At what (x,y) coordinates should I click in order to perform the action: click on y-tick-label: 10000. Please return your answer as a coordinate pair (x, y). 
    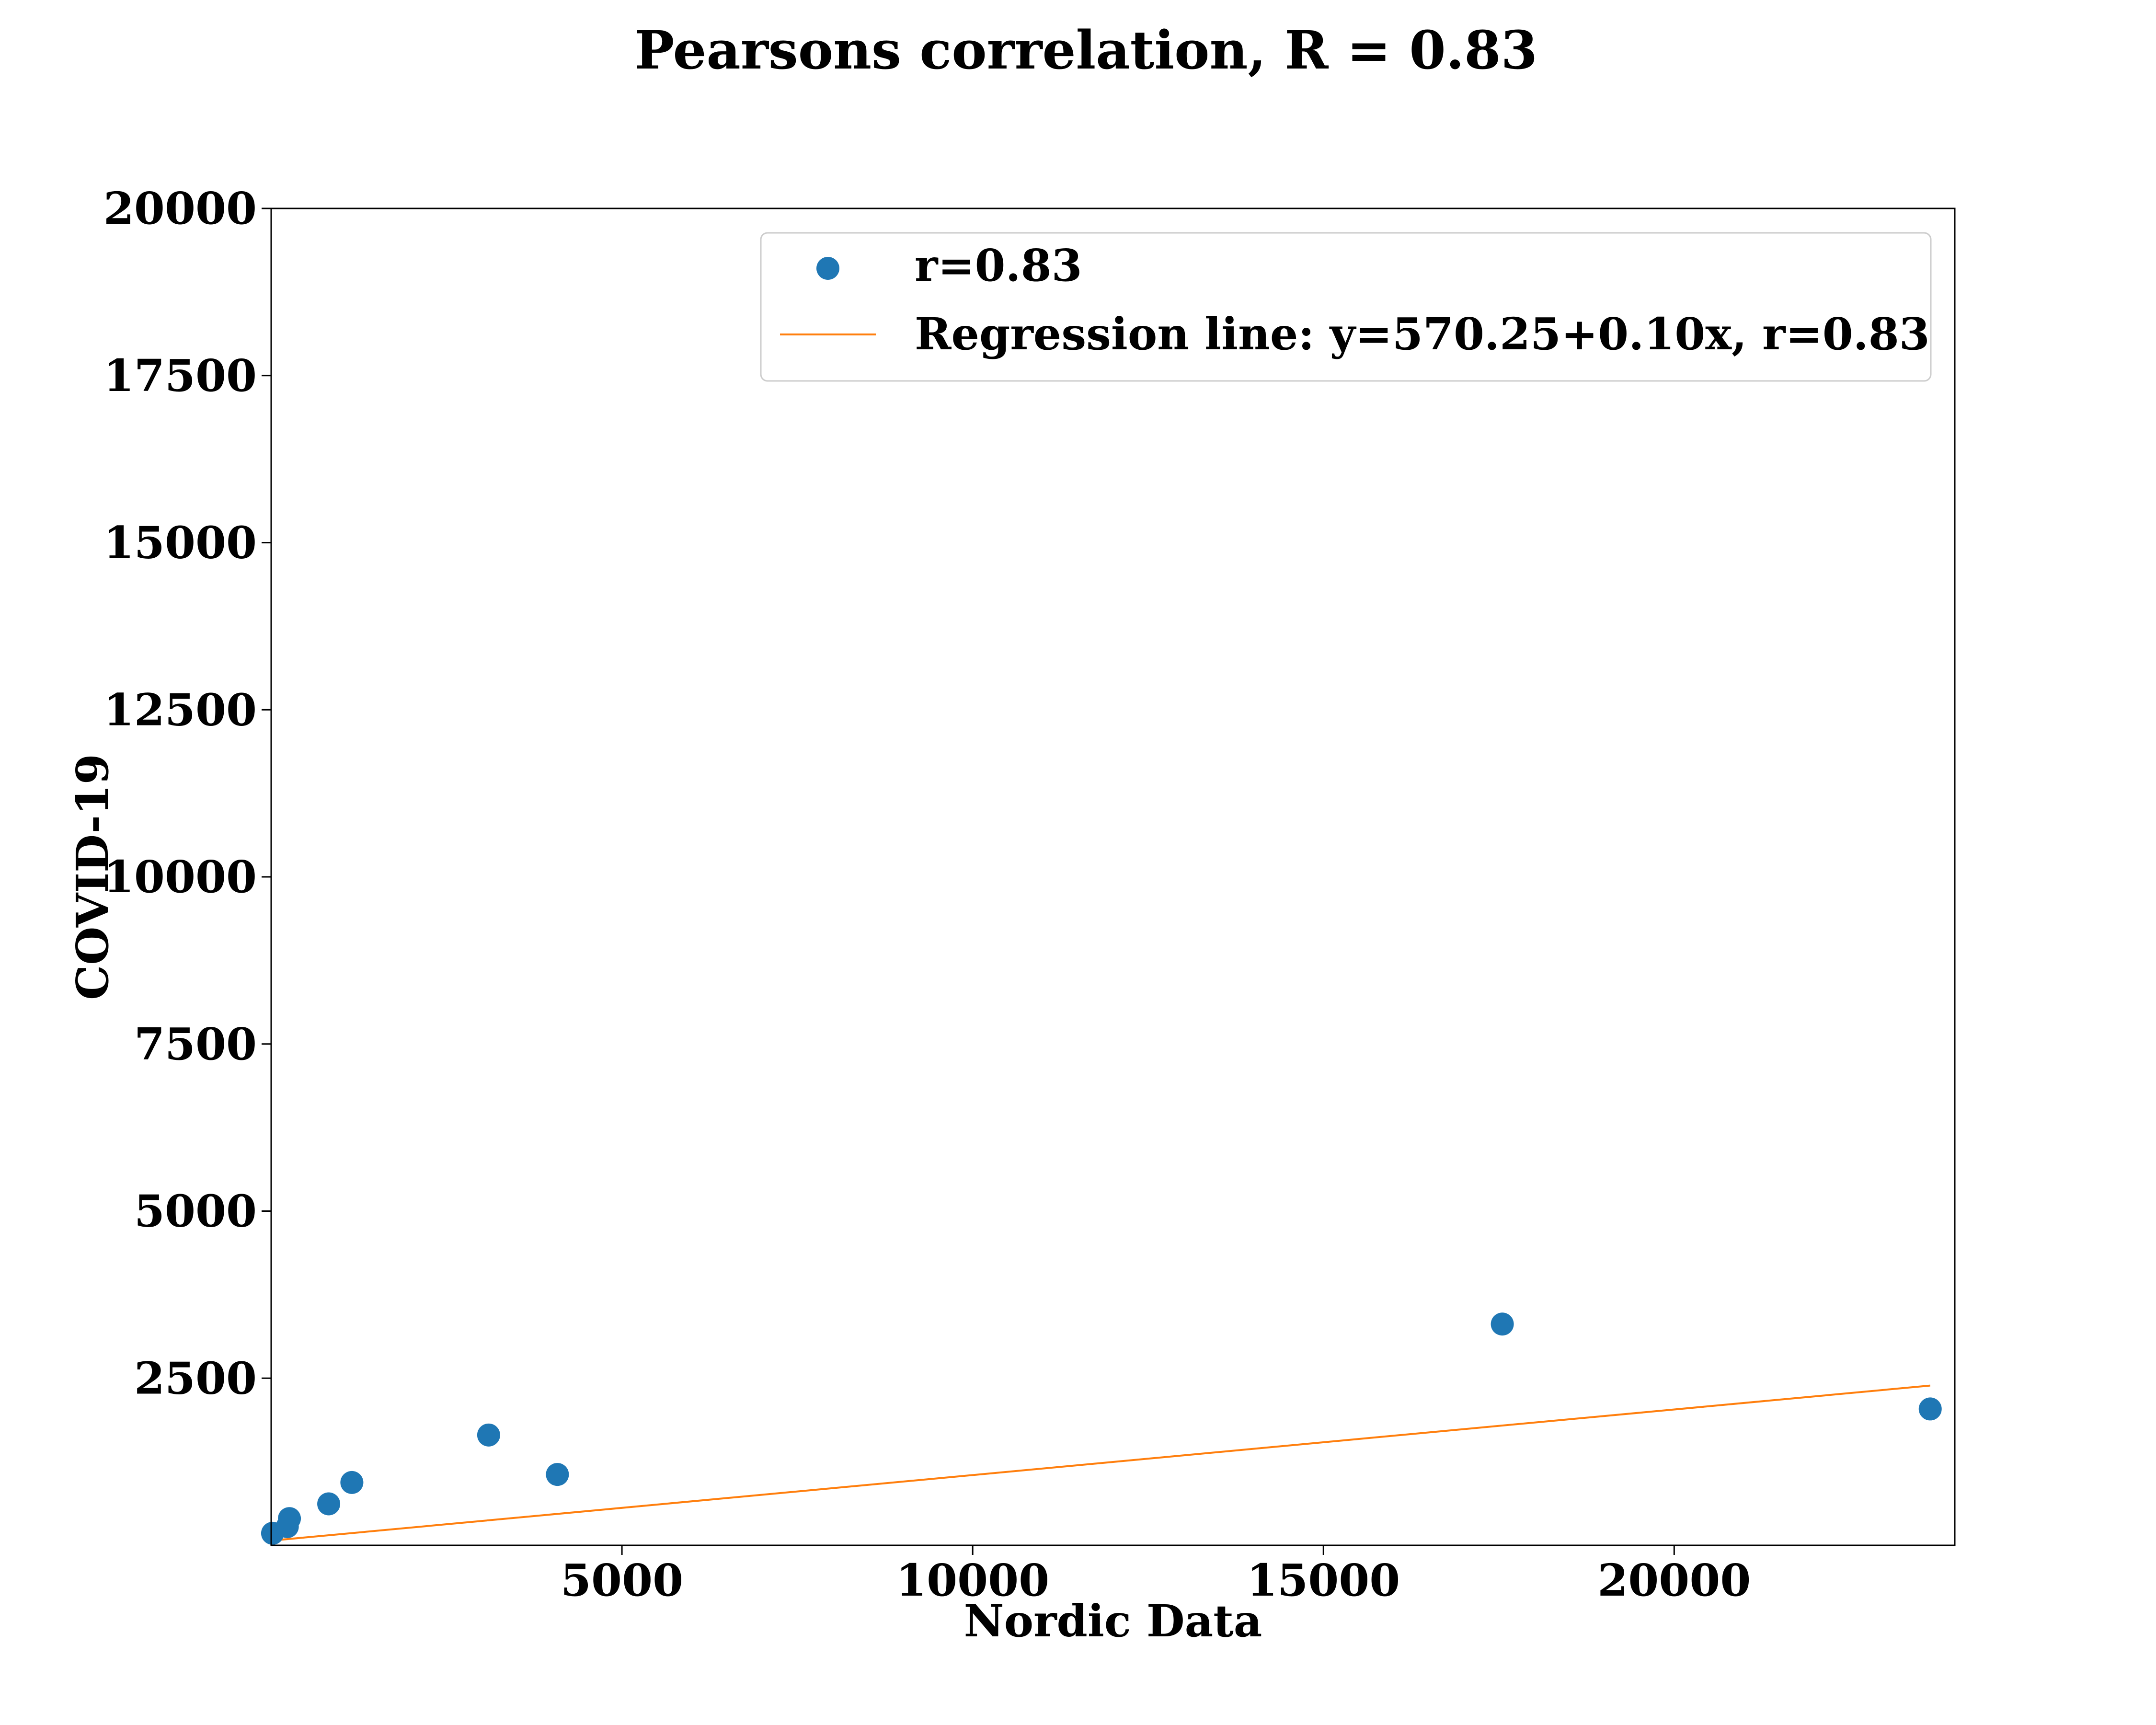
    Looking at the image, I should click on (180, 877).